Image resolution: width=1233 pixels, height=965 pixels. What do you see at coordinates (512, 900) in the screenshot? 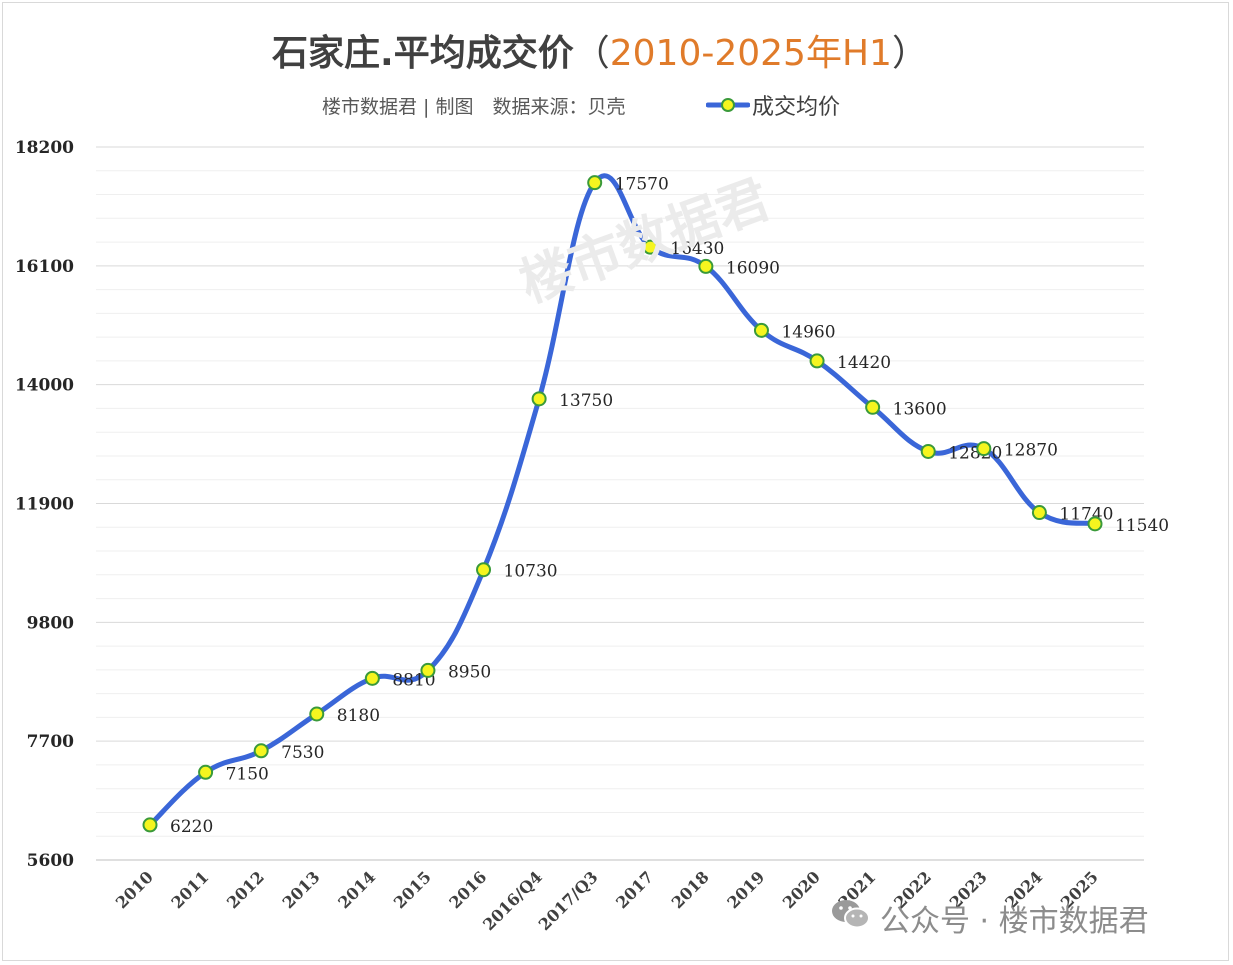
I see `x-tick-label: 2016/Q4` at bounding box center [512, 900].